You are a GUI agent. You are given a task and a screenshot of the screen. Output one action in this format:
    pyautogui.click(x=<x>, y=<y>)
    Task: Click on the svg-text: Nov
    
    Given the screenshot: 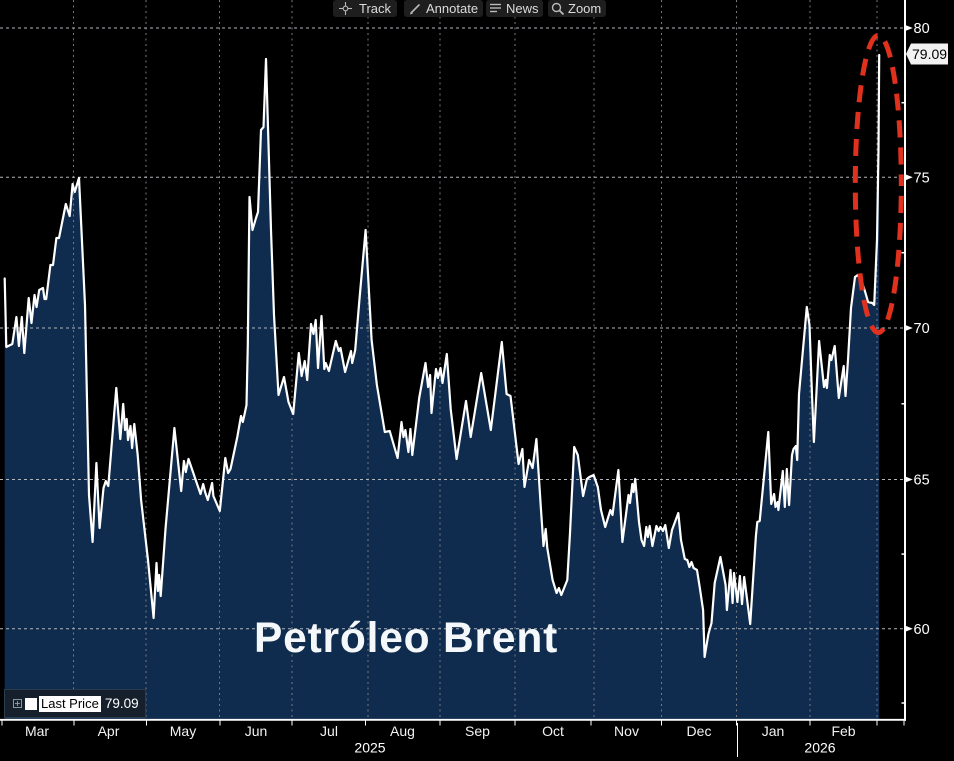 What is the action you would take?
    pyautogui.click(x=626, y=731)
    